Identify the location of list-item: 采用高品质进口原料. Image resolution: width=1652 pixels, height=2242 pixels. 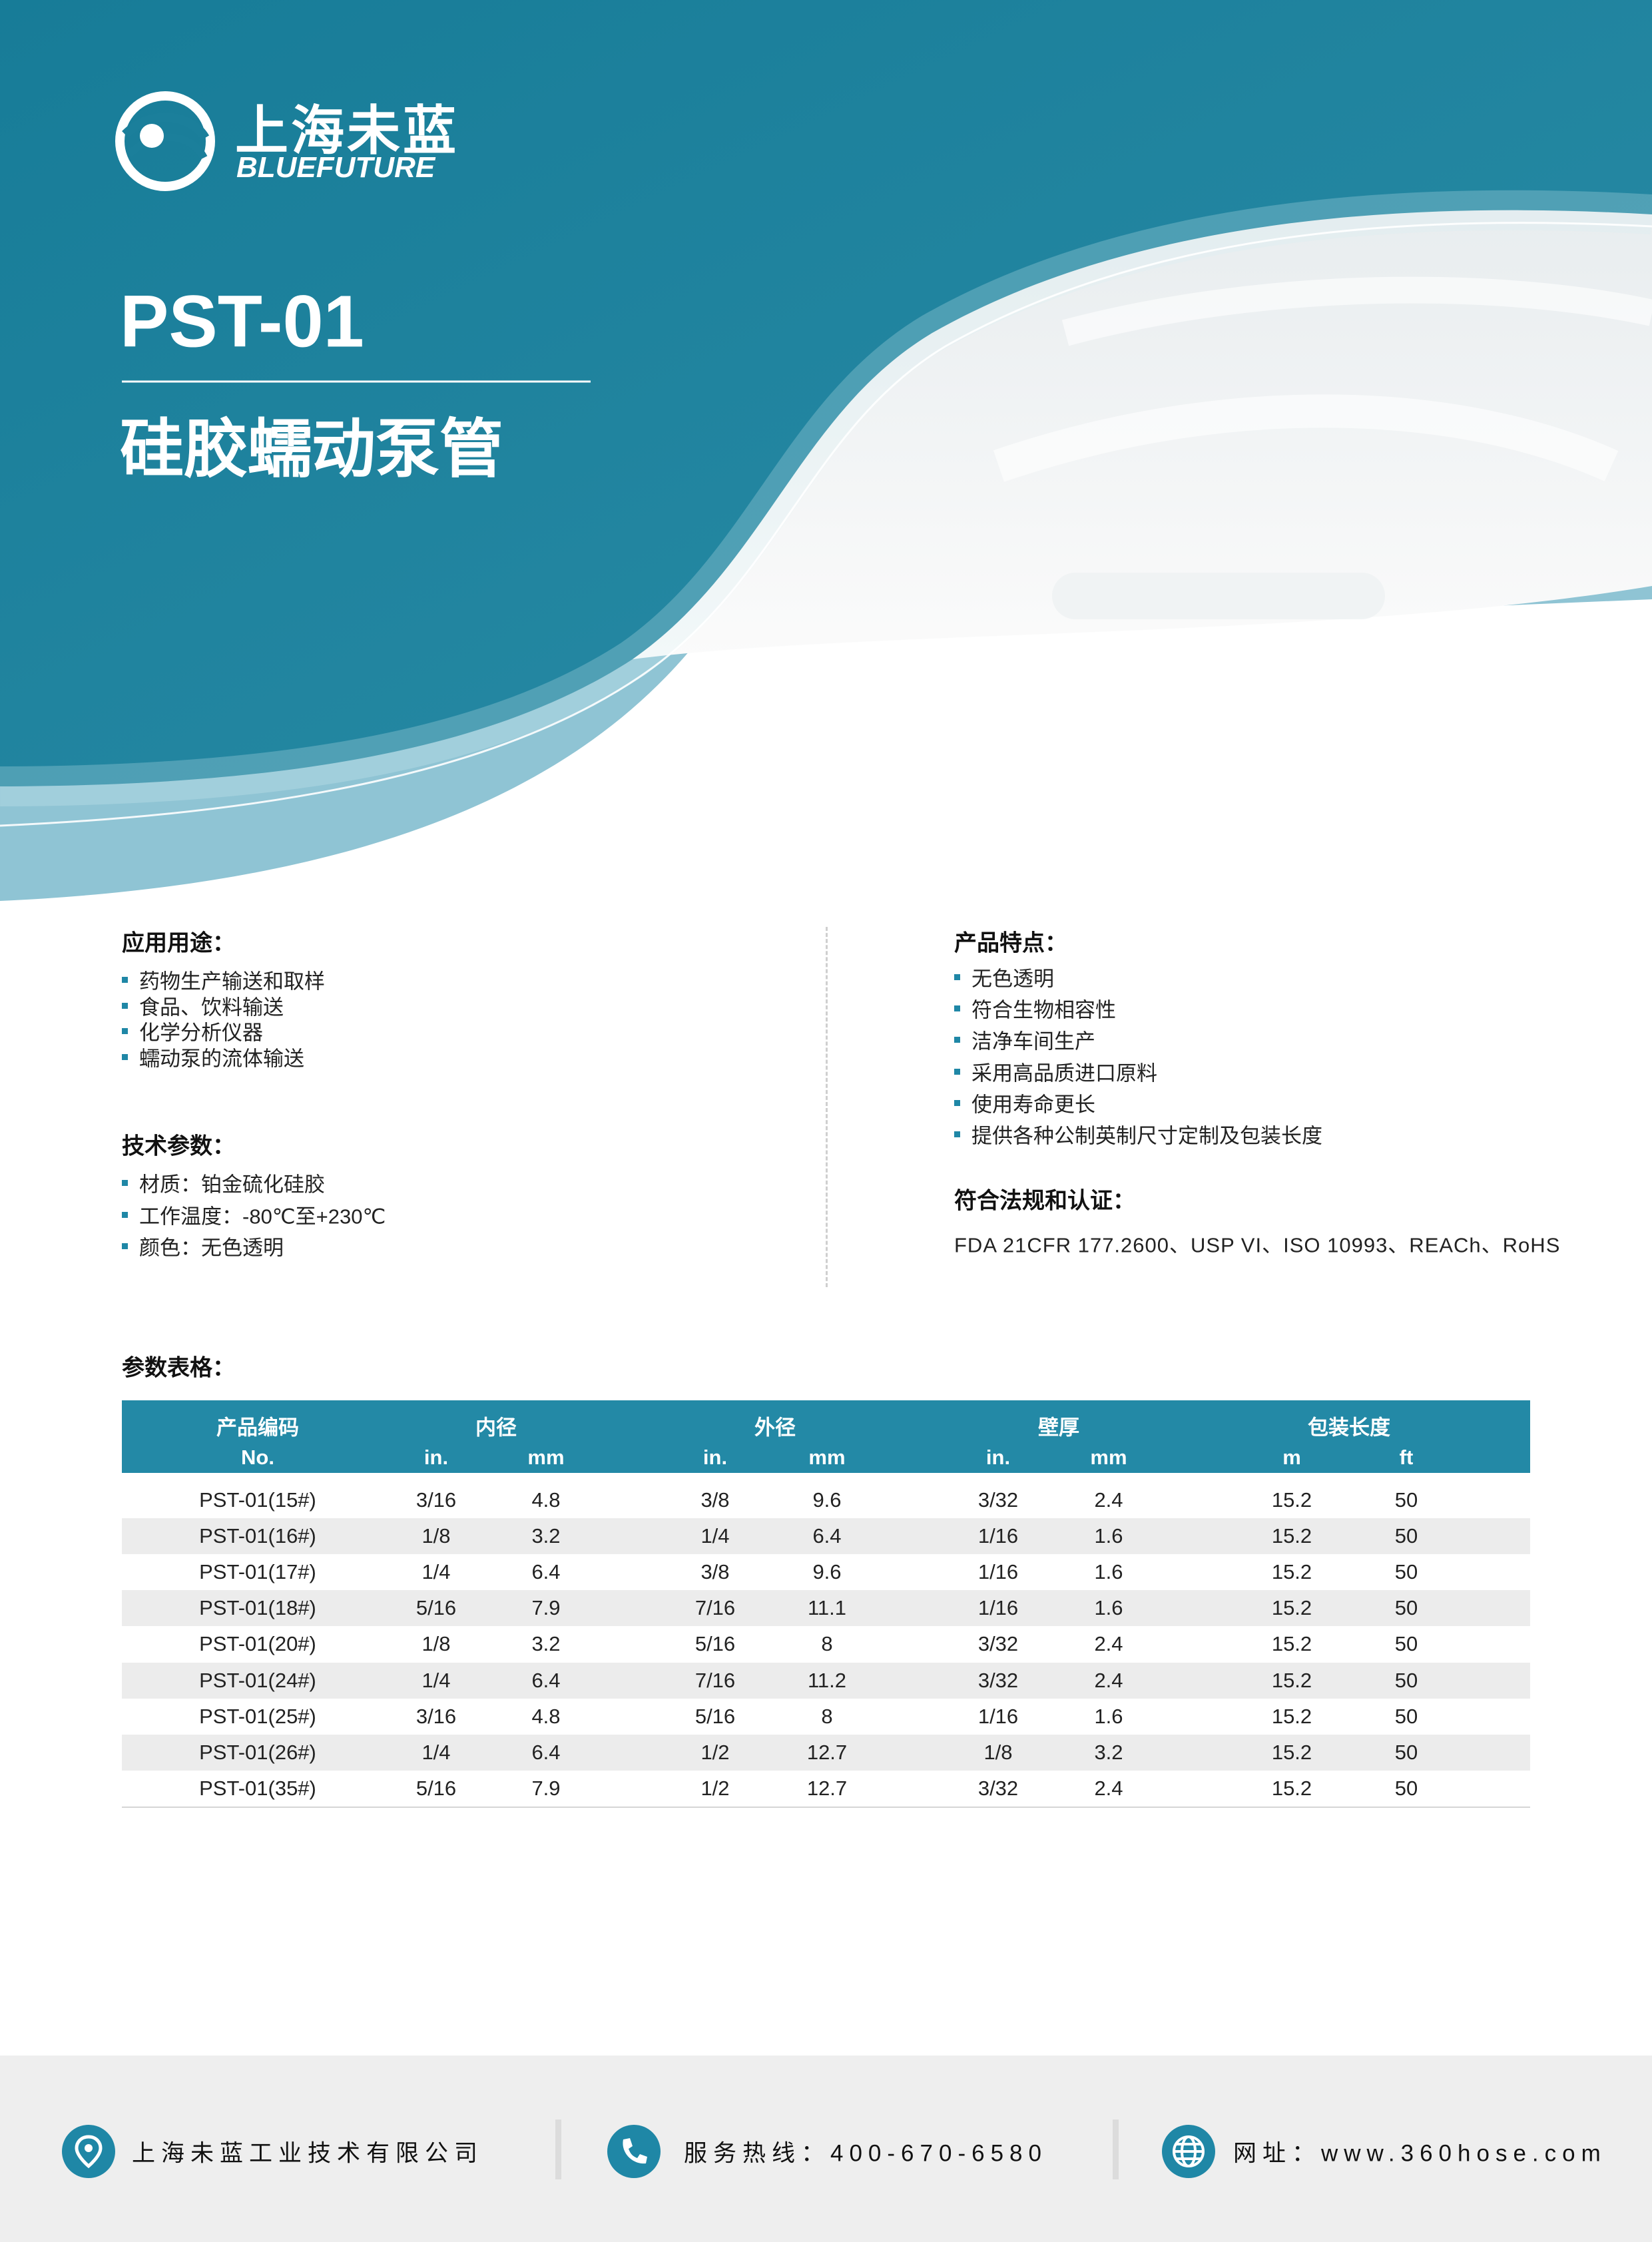
(1064, 1073).